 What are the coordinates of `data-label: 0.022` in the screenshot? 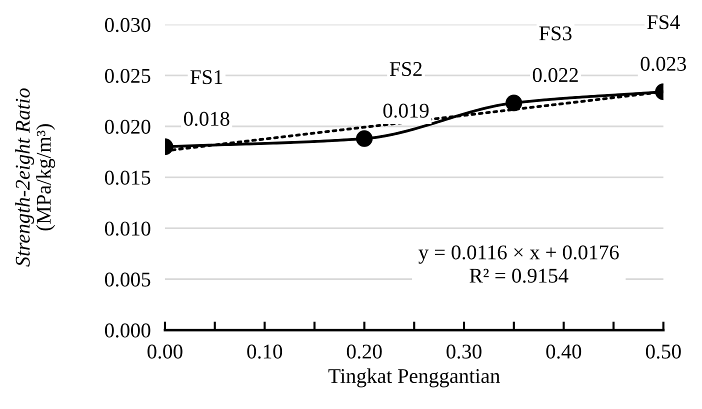 It's located at (555, 75).